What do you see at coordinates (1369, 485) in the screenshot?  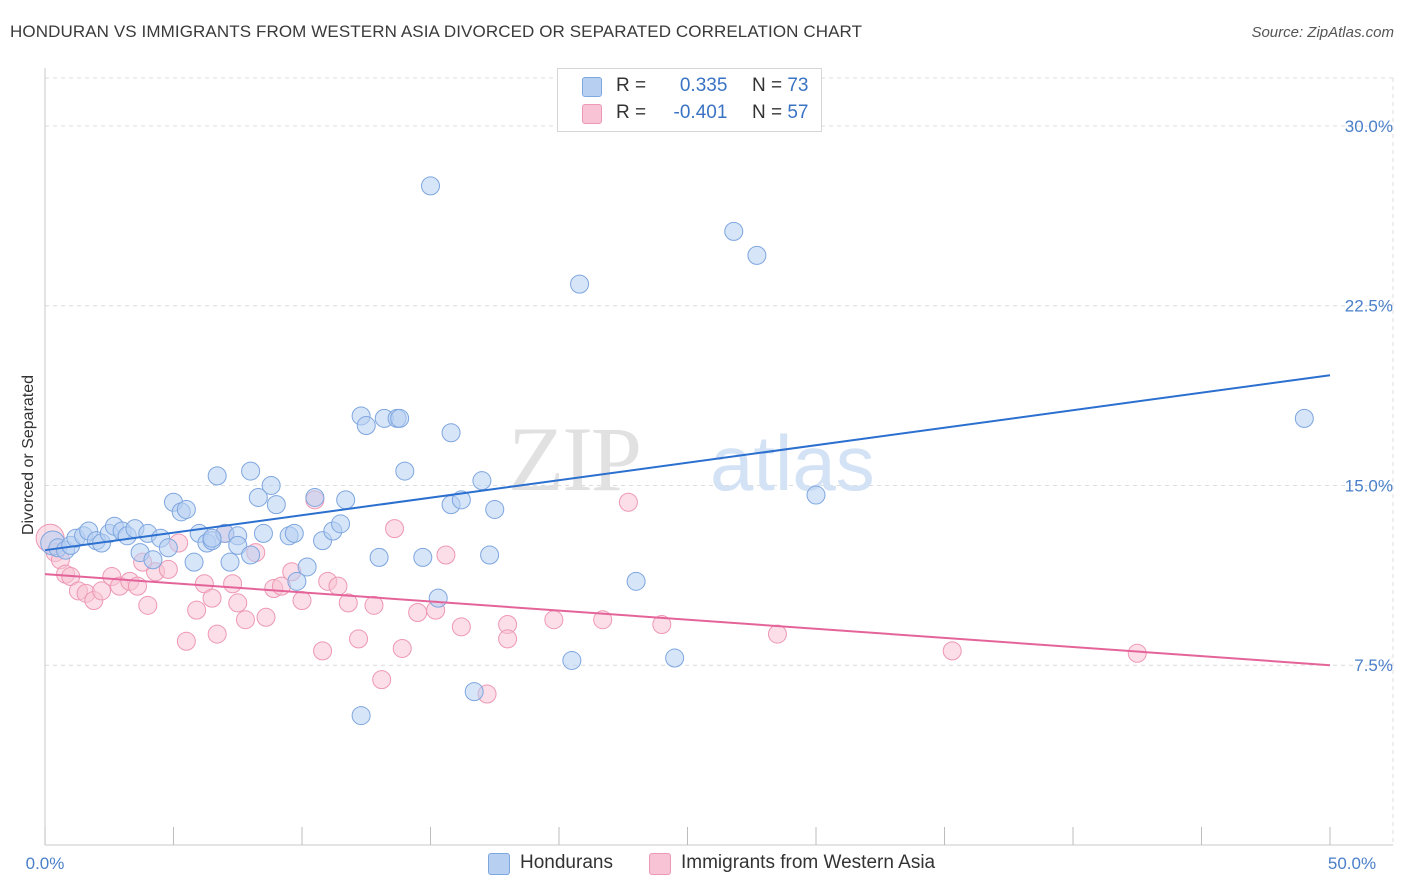 I see `y-tick-label: 15.0%` at bounding box center [1369, 485].